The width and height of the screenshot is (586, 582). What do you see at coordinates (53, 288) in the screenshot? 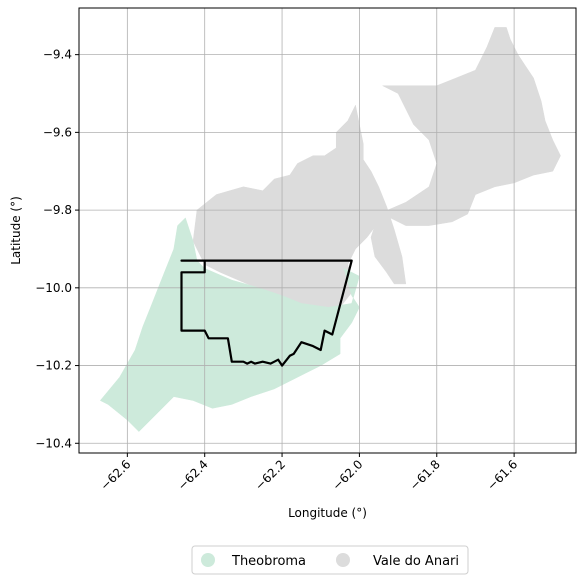
I see `y-tick-label: −10.0` at bounding box center [53, 288].